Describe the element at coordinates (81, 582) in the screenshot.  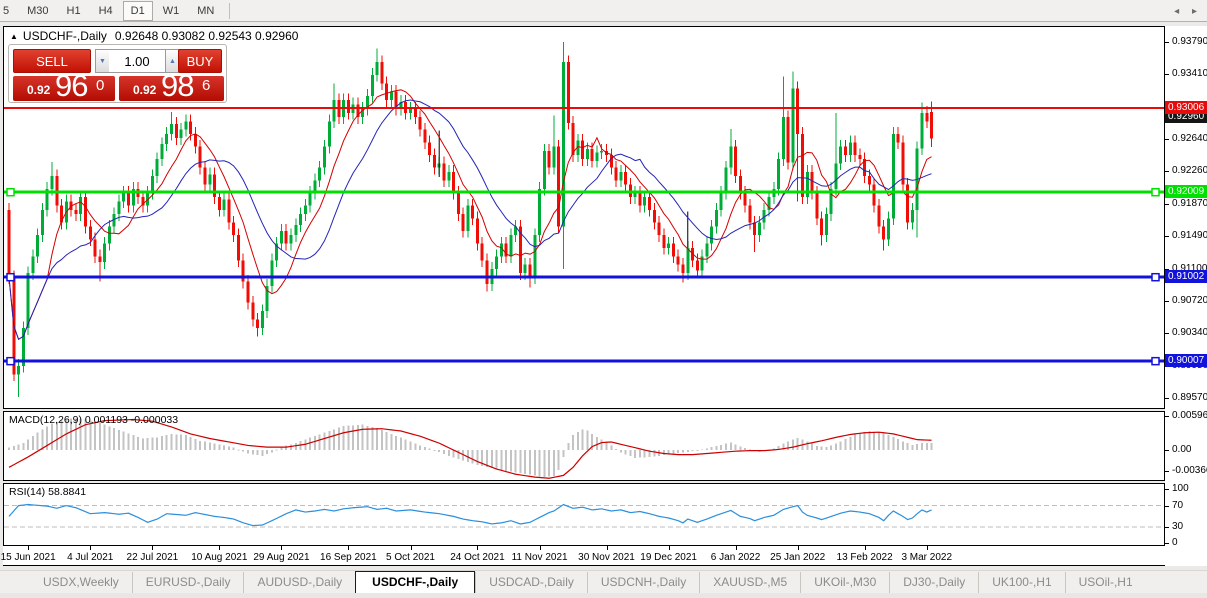
I see `chart-tab-USDX-Weekly: USDX,Weekly` at that location.